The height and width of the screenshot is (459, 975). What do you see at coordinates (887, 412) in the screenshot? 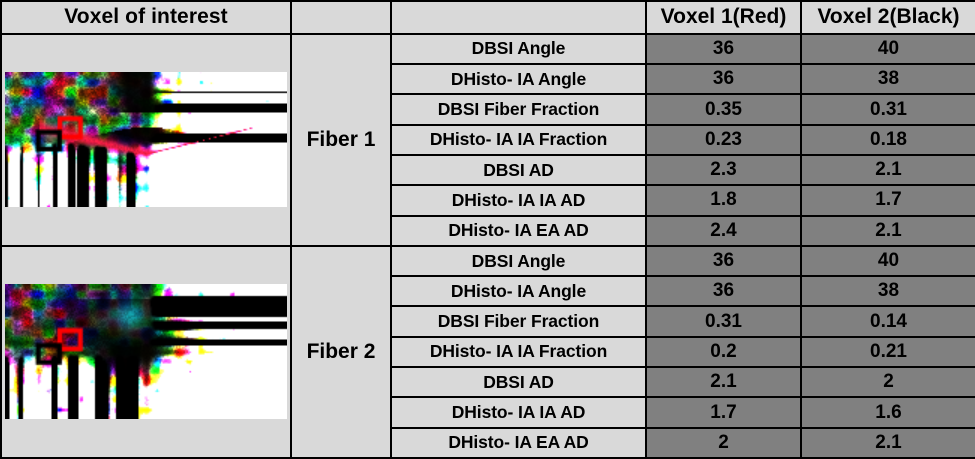
I see `voxel-2-value: 1.6` at bounding box center [887, 412].